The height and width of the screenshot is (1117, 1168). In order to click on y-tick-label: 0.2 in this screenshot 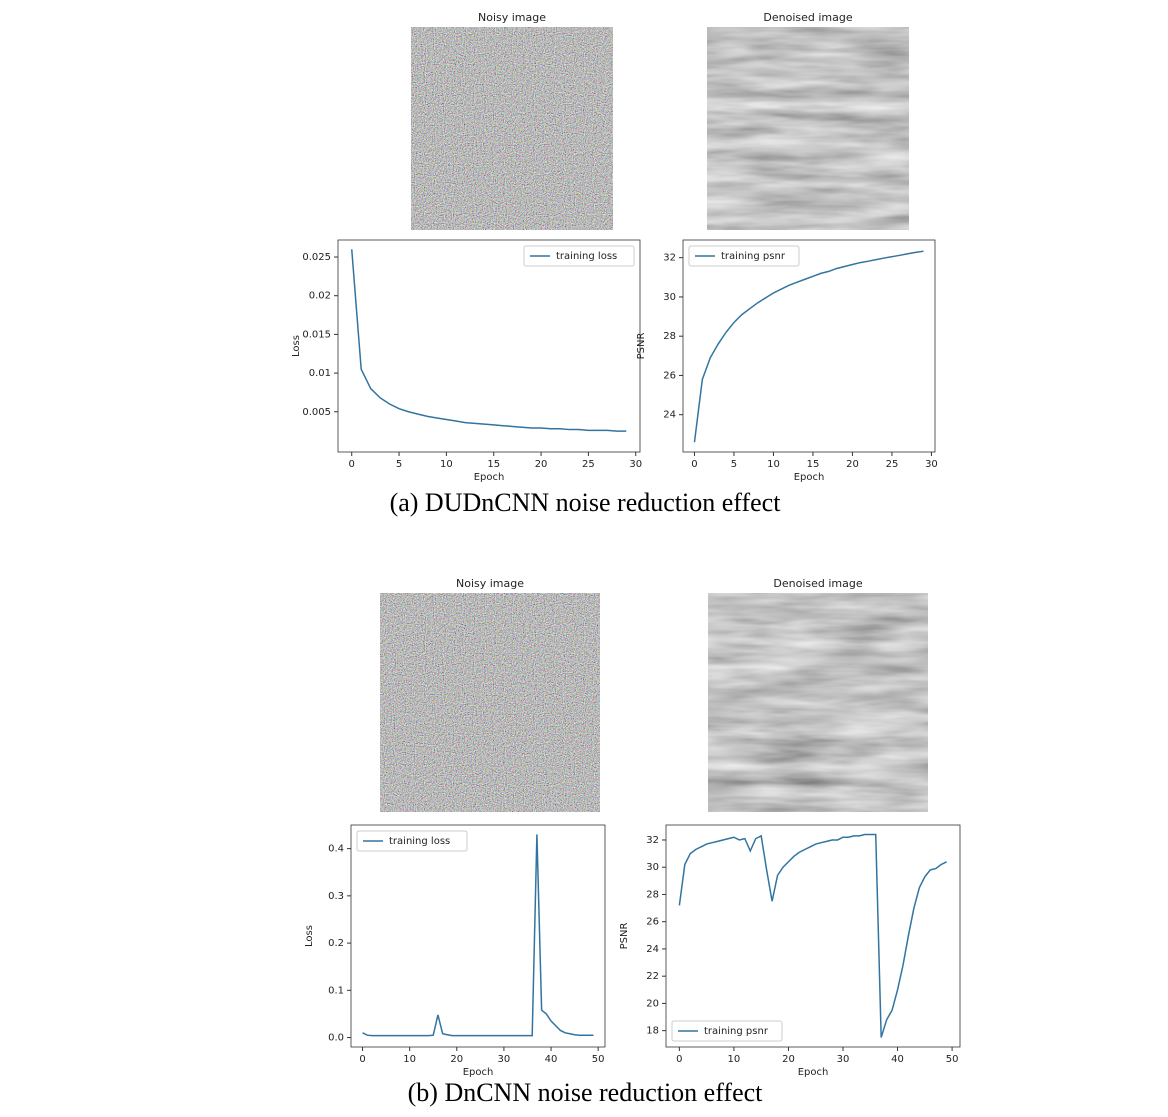, I will do `click(336, 943)`.